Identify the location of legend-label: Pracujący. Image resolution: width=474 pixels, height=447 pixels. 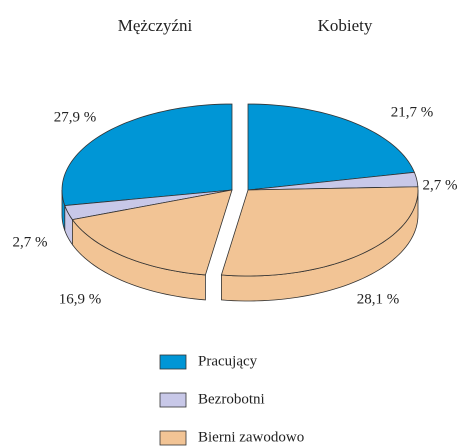
(228, 361).